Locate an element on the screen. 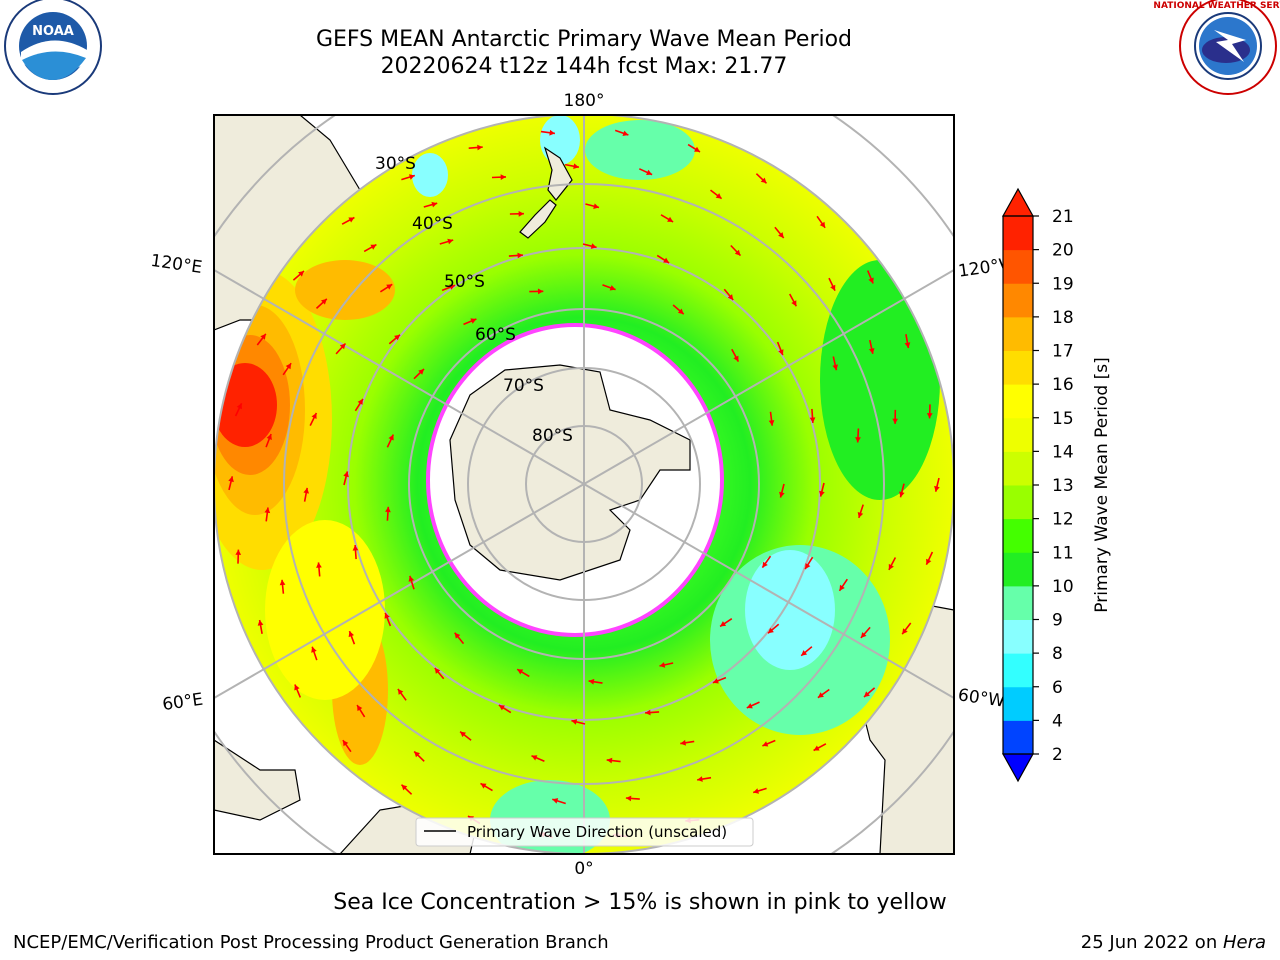 This screenshot has width=1280, height=960. noaa-logo-text: NOAA is located at coordinates (53, 31).